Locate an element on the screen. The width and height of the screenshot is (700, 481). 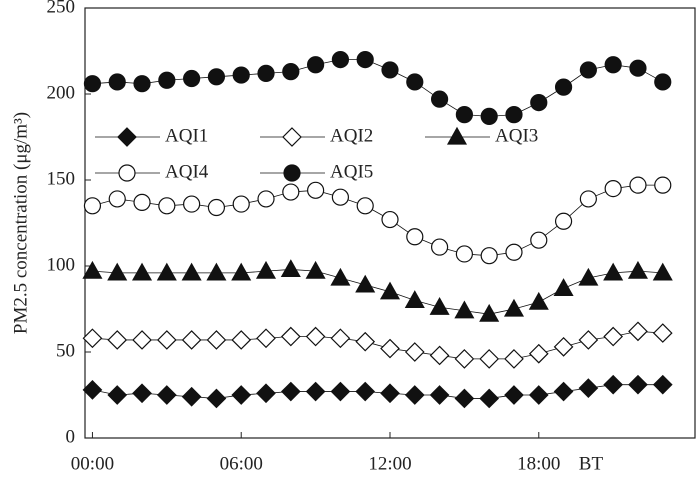
y-tick-label: 0 is located at coordinates (71, 436).